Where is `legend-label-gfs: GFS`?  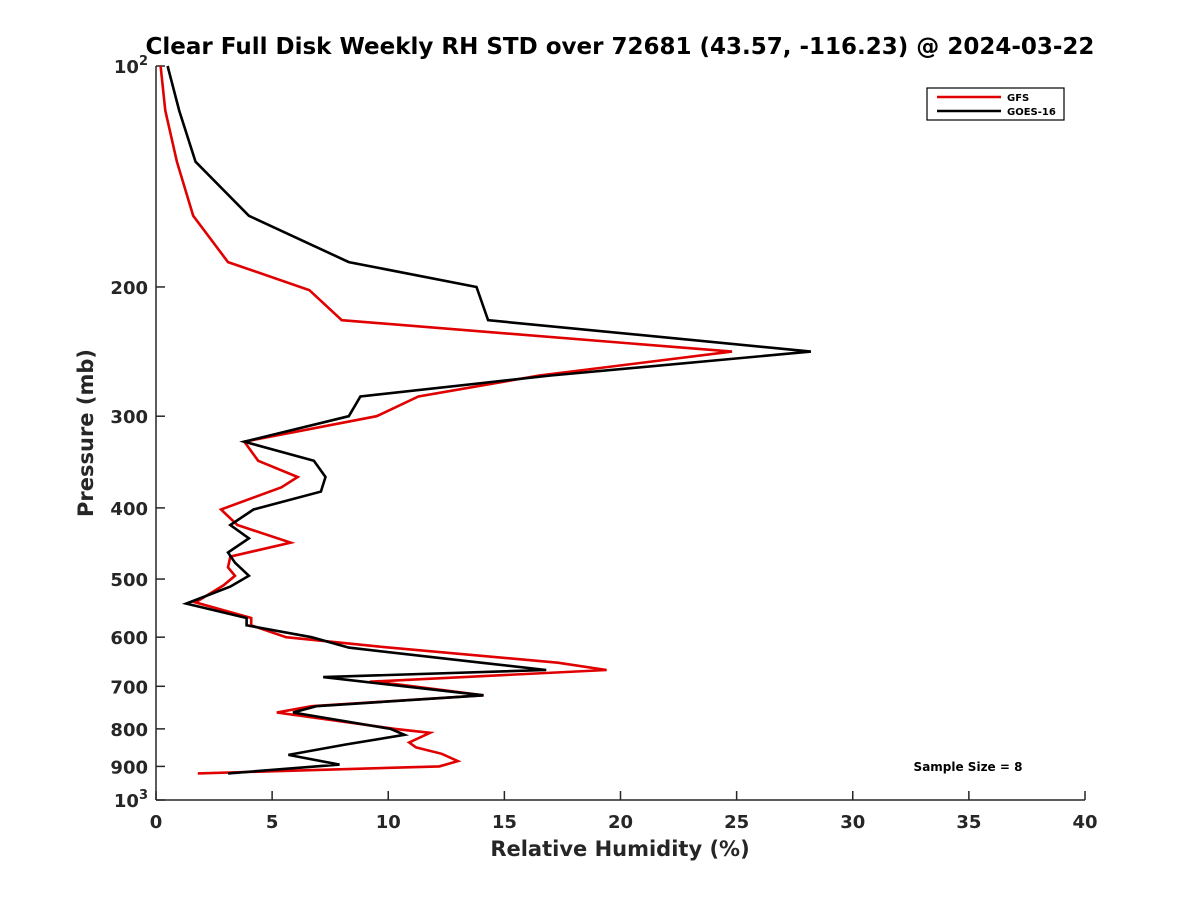
legend-label-gfs: GFS is located at coordinates (1018, 98).